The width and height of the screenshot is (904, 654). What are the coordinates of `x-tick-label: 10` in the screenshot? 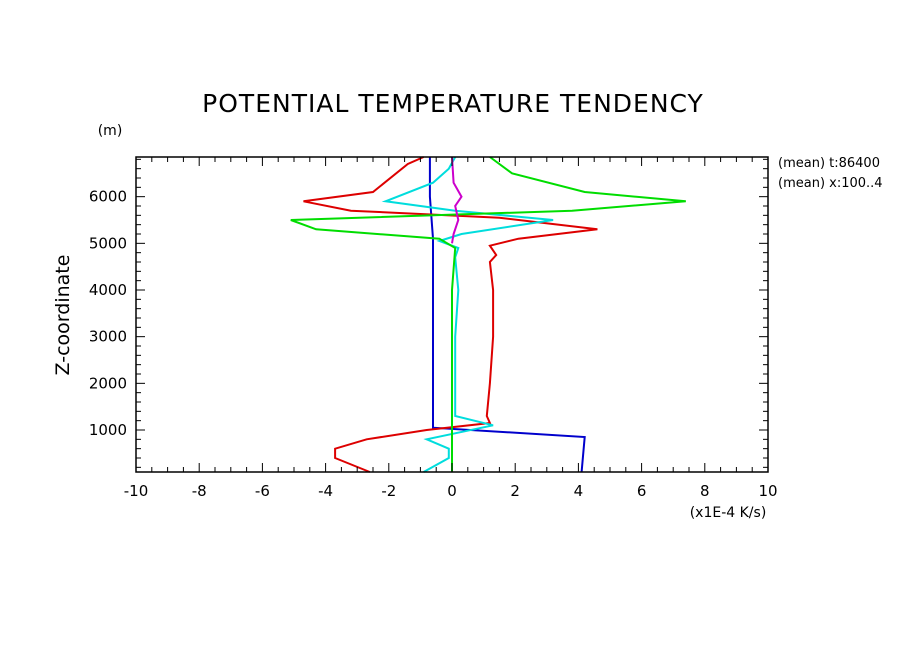 It's located at (767, 491).